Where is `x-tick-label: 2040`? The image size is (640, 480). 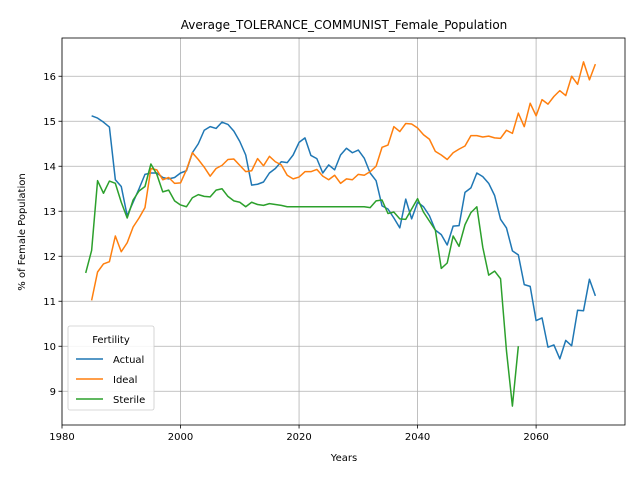
x-tick-label: 2040 is located at coordinates (417, 437).